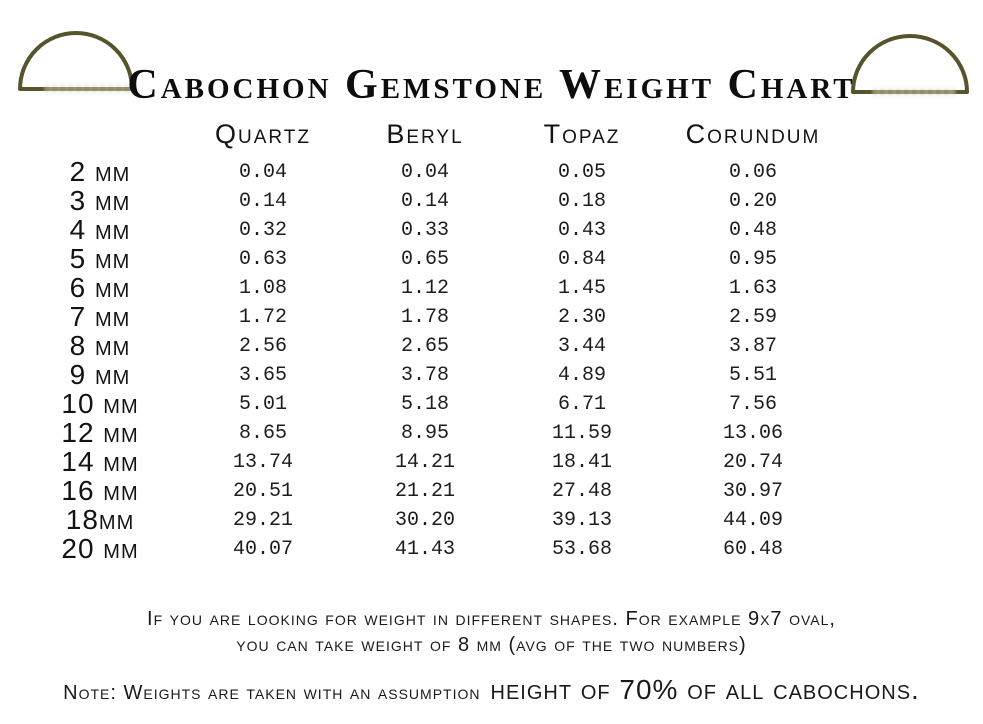 The height and width of the screenshot is (724, 983). What do you see at coordinates (100, 258) in the screenshot?
I see `row-size-label: 5 mm` at bounding box center [100, 258].